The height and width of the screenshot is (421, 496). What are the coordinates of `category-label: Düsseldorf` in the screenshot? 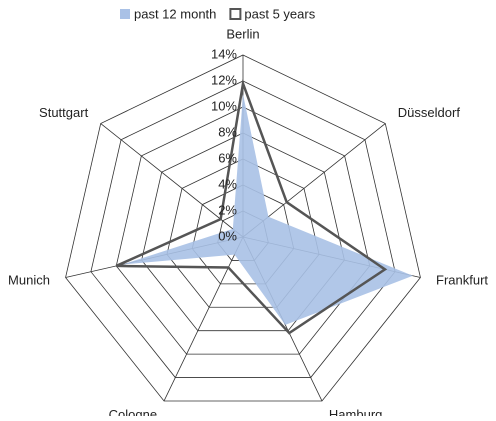 It's located at (429, 112).